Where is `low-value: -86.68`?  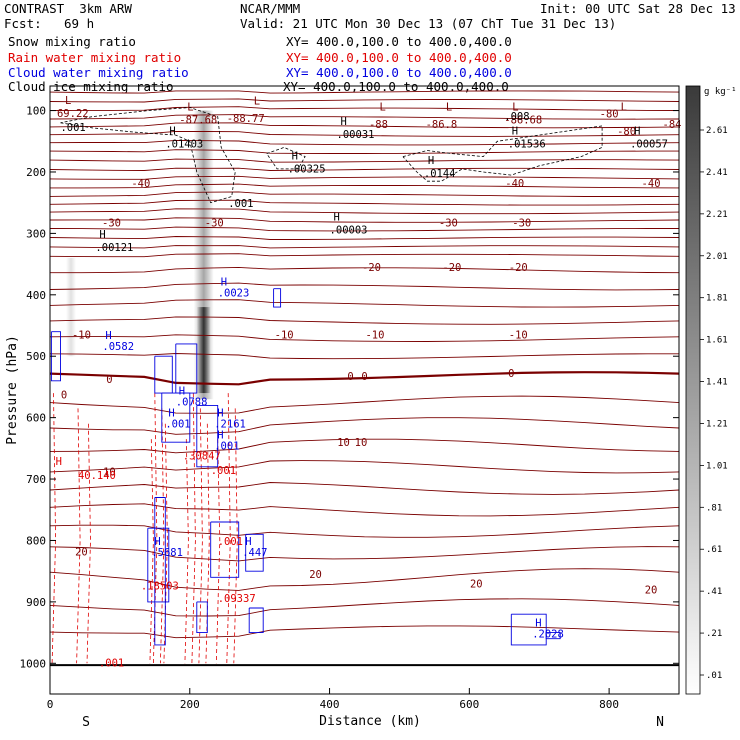
low-value: -86.68 is located at coordinates (523, 121).